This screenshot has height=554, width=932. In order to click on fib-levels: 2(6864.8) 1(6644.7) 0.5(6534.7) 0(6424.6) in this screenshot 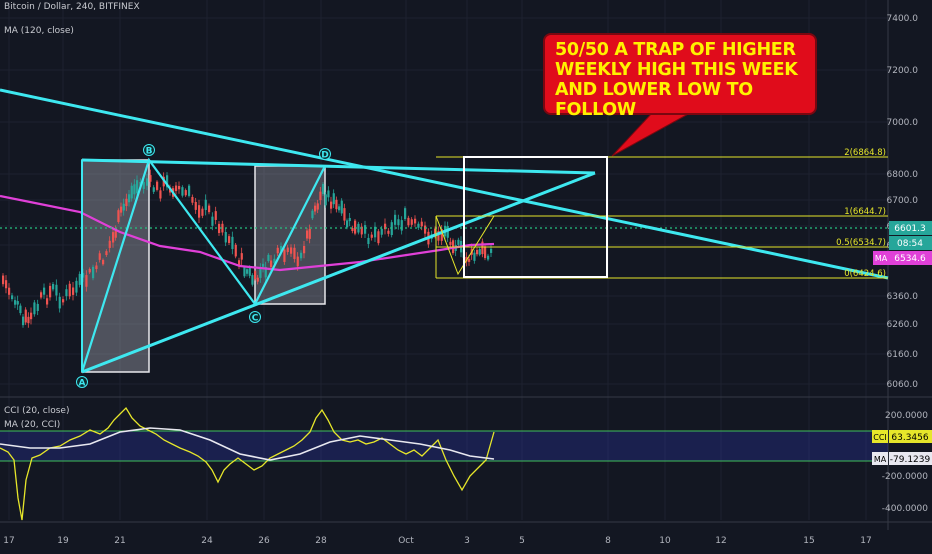, I will do `click(662, 213)`.